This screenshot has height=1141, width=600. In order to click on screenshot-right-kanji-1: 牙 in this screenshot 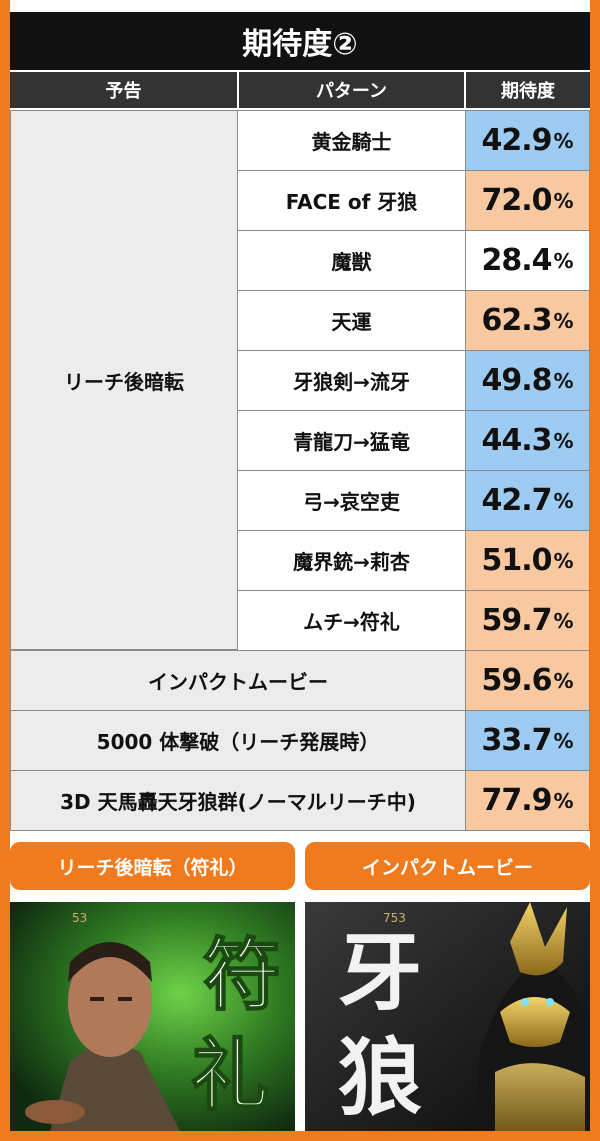, I will do `click(380, 972)`.